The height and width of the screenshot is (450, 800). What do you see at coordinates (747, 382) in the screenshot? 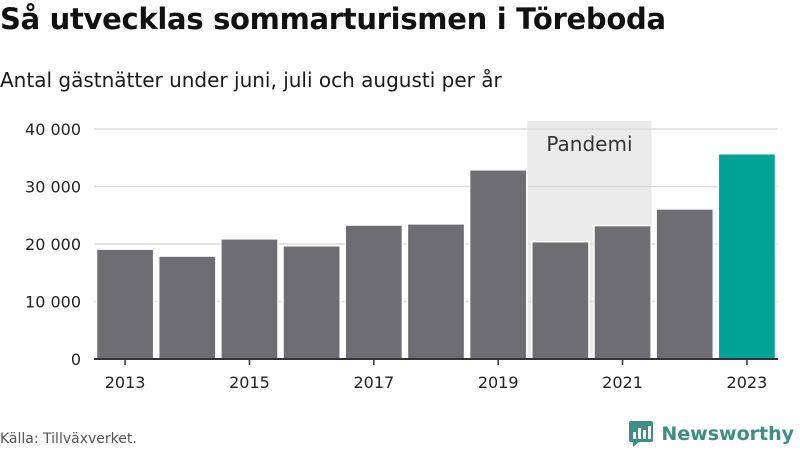
I see `x-tick-label: 2023` at bounding box center [747, 382].